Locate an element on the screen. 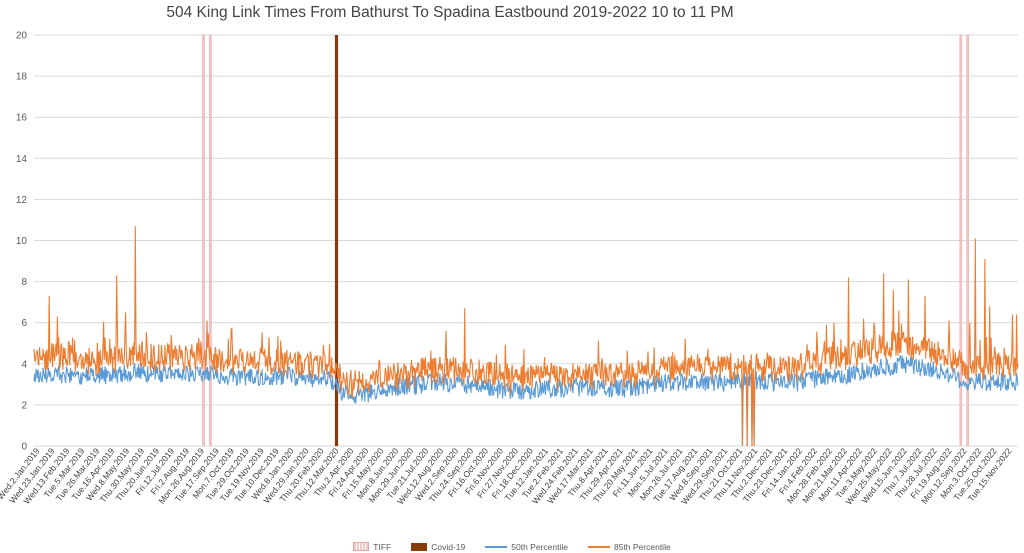 Image resolution: width=1024 pixels, height=553 pixels. y-tick-label: 10 is located at coordinates (22, 241).